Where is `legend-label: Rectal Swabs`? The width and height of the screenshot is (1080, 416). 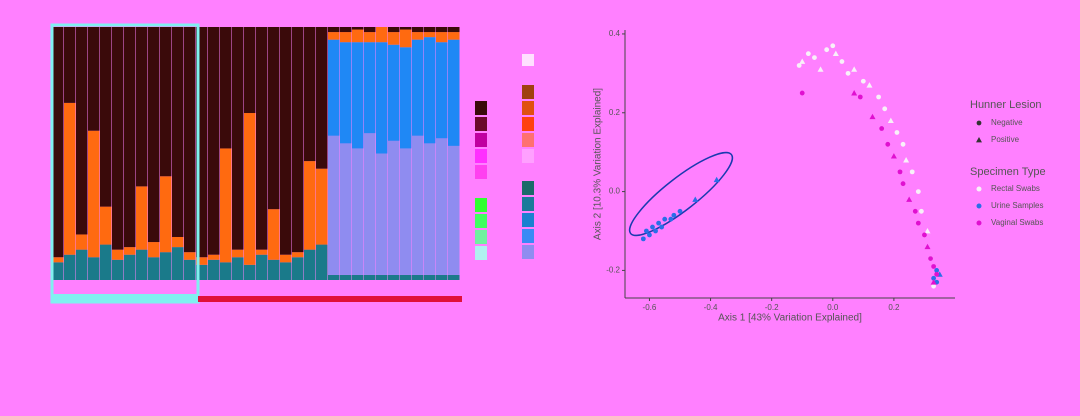 legend-label: Rectal Swabs is located at coordinates (1015, 188).